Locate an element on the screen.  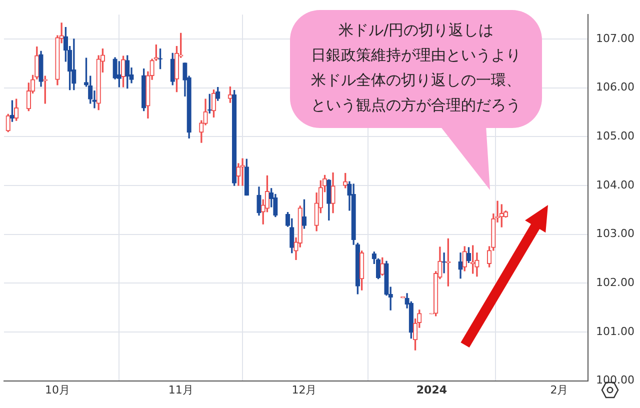
annotation: という観点の方が合理的だろう is located at coordinates (416, 105).